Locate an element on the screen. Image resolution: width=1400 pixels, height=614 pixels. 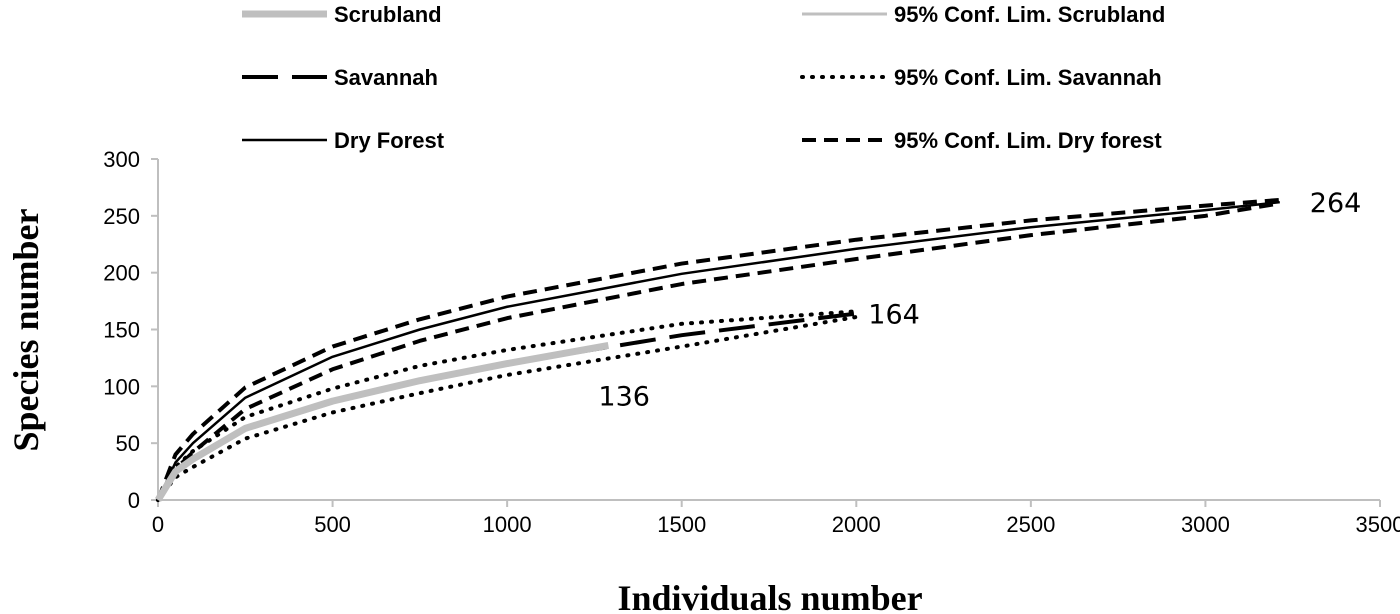
y-tick-label: 150 is located at coordinates (121, 330).